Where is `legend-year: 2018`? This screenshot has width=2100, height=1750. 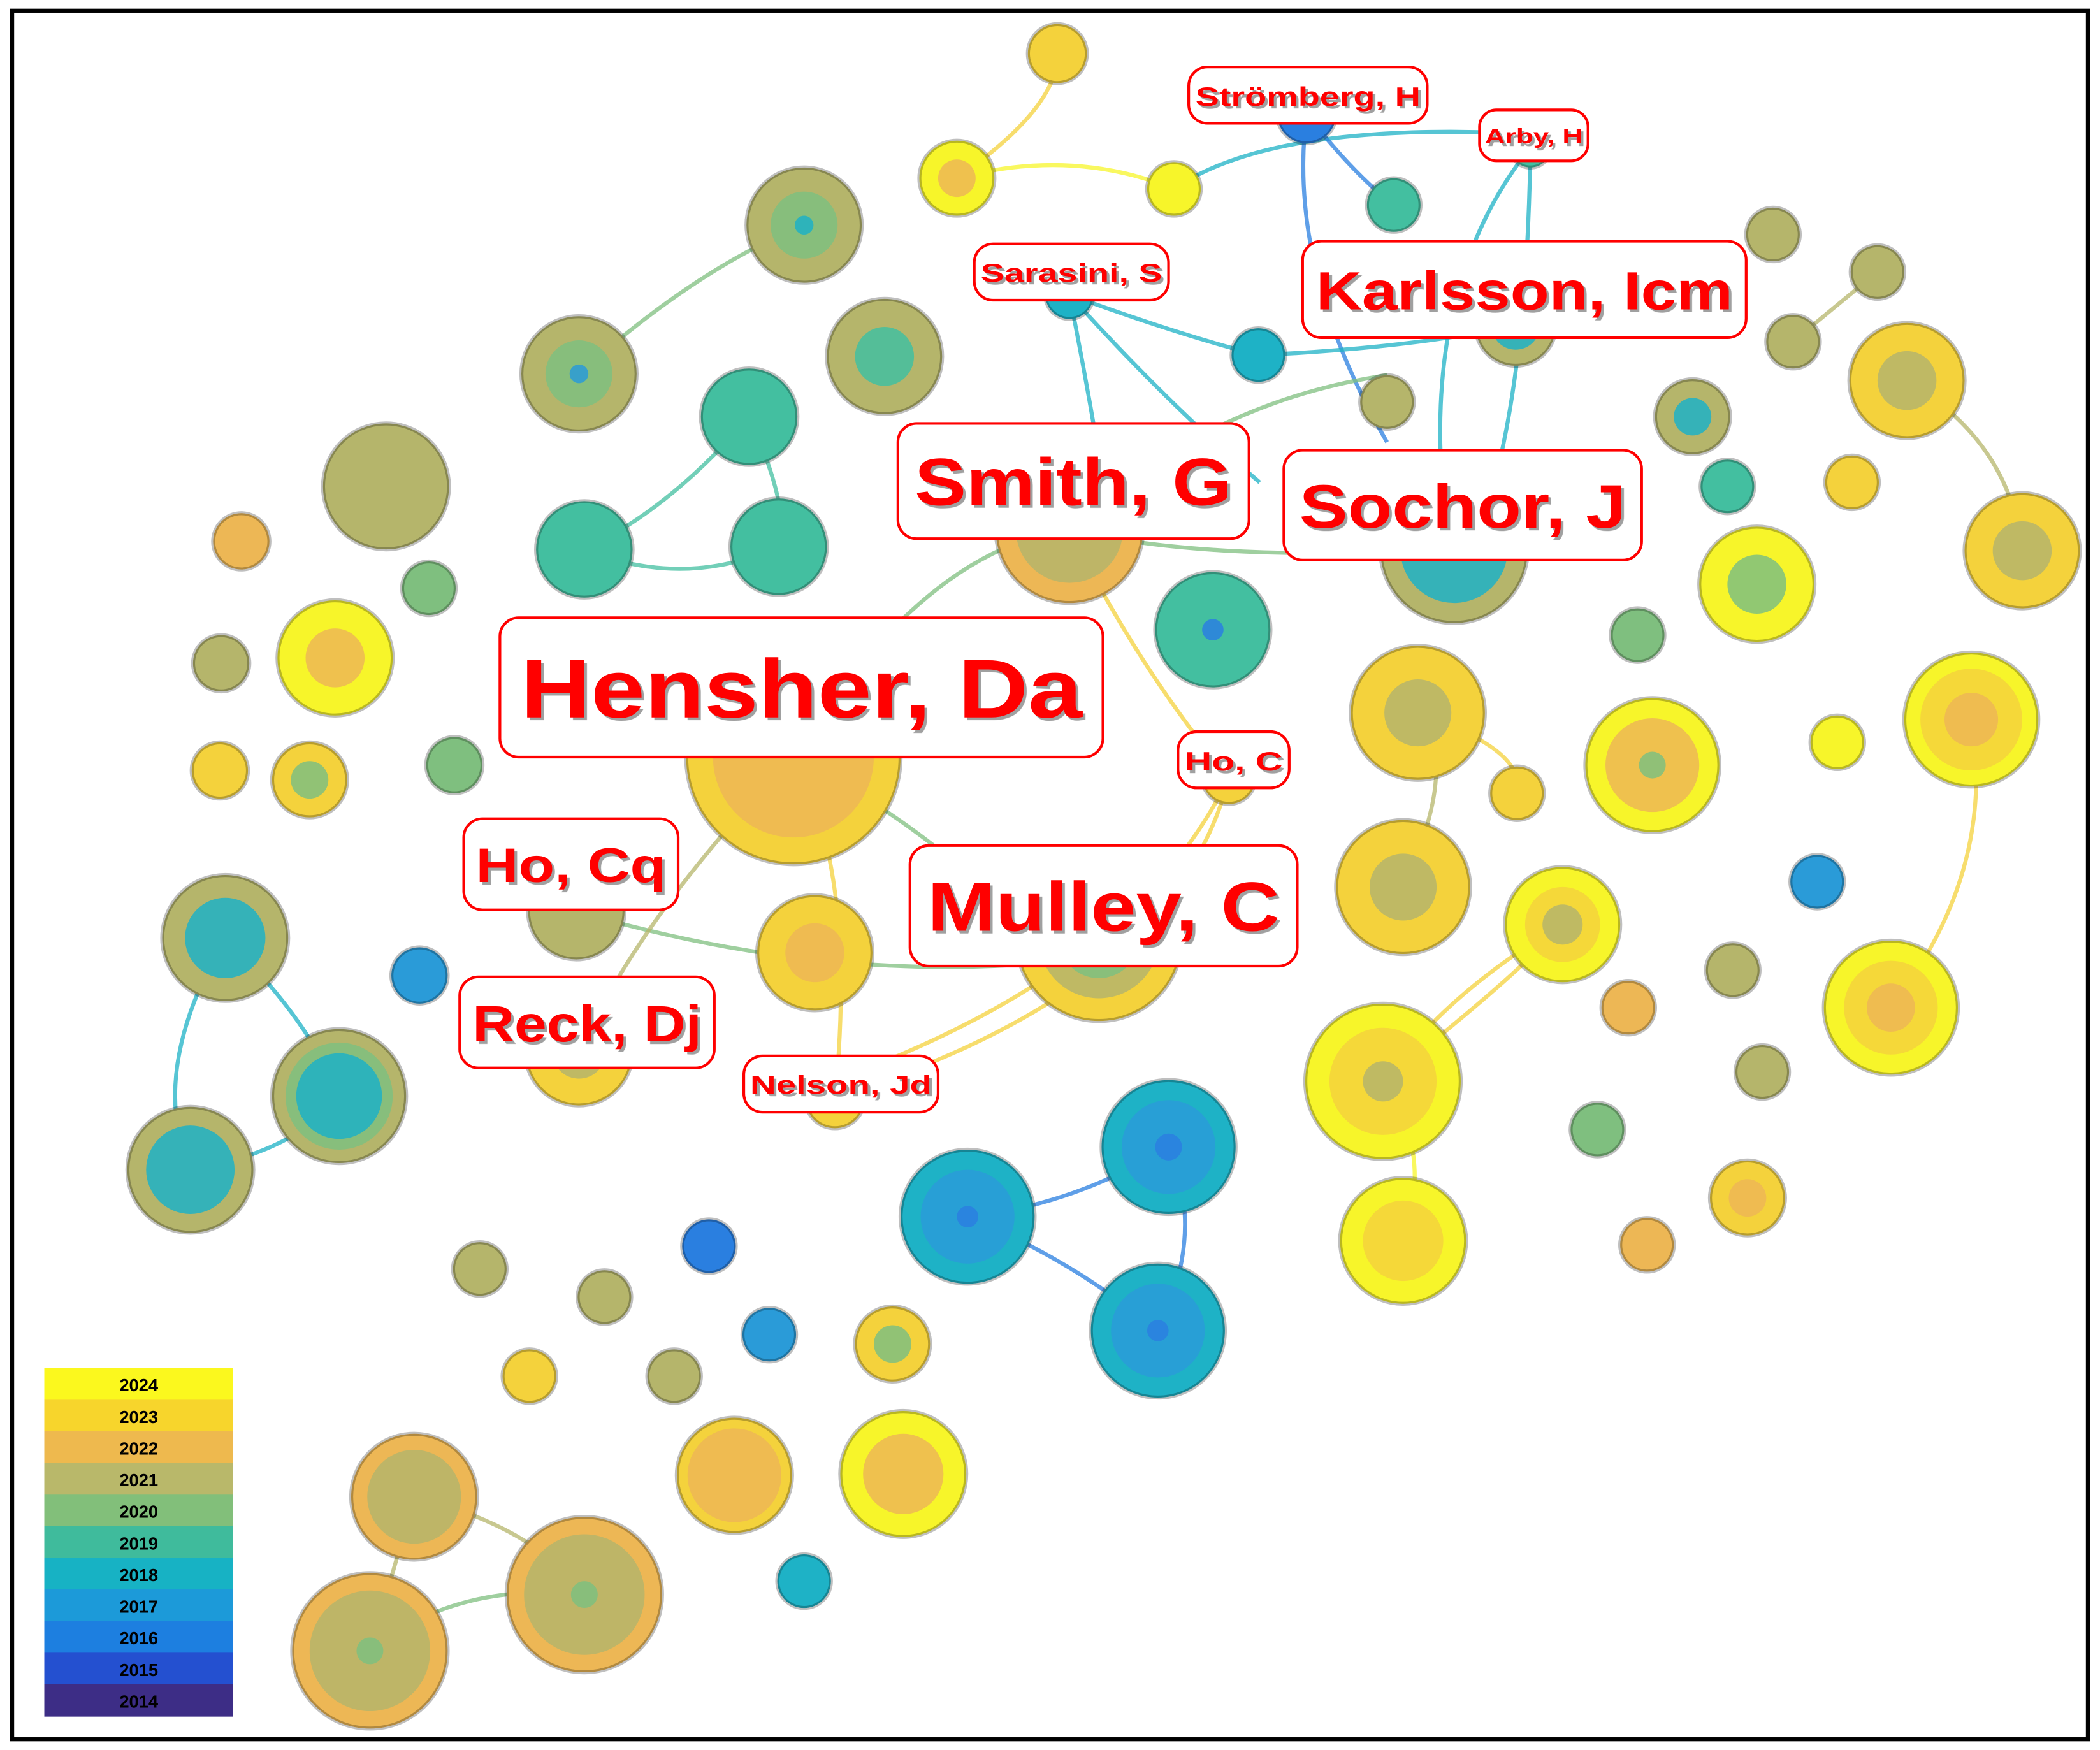 legend-year: 2018 is located at coordinates (138, 1575).